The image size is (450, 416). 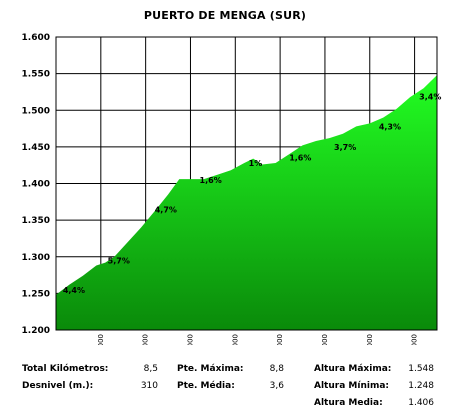 What do you see at coordinates (276, 386) in the screenshot?
I see `pte-media-value: 3,6` at bounding box center [276, 386].